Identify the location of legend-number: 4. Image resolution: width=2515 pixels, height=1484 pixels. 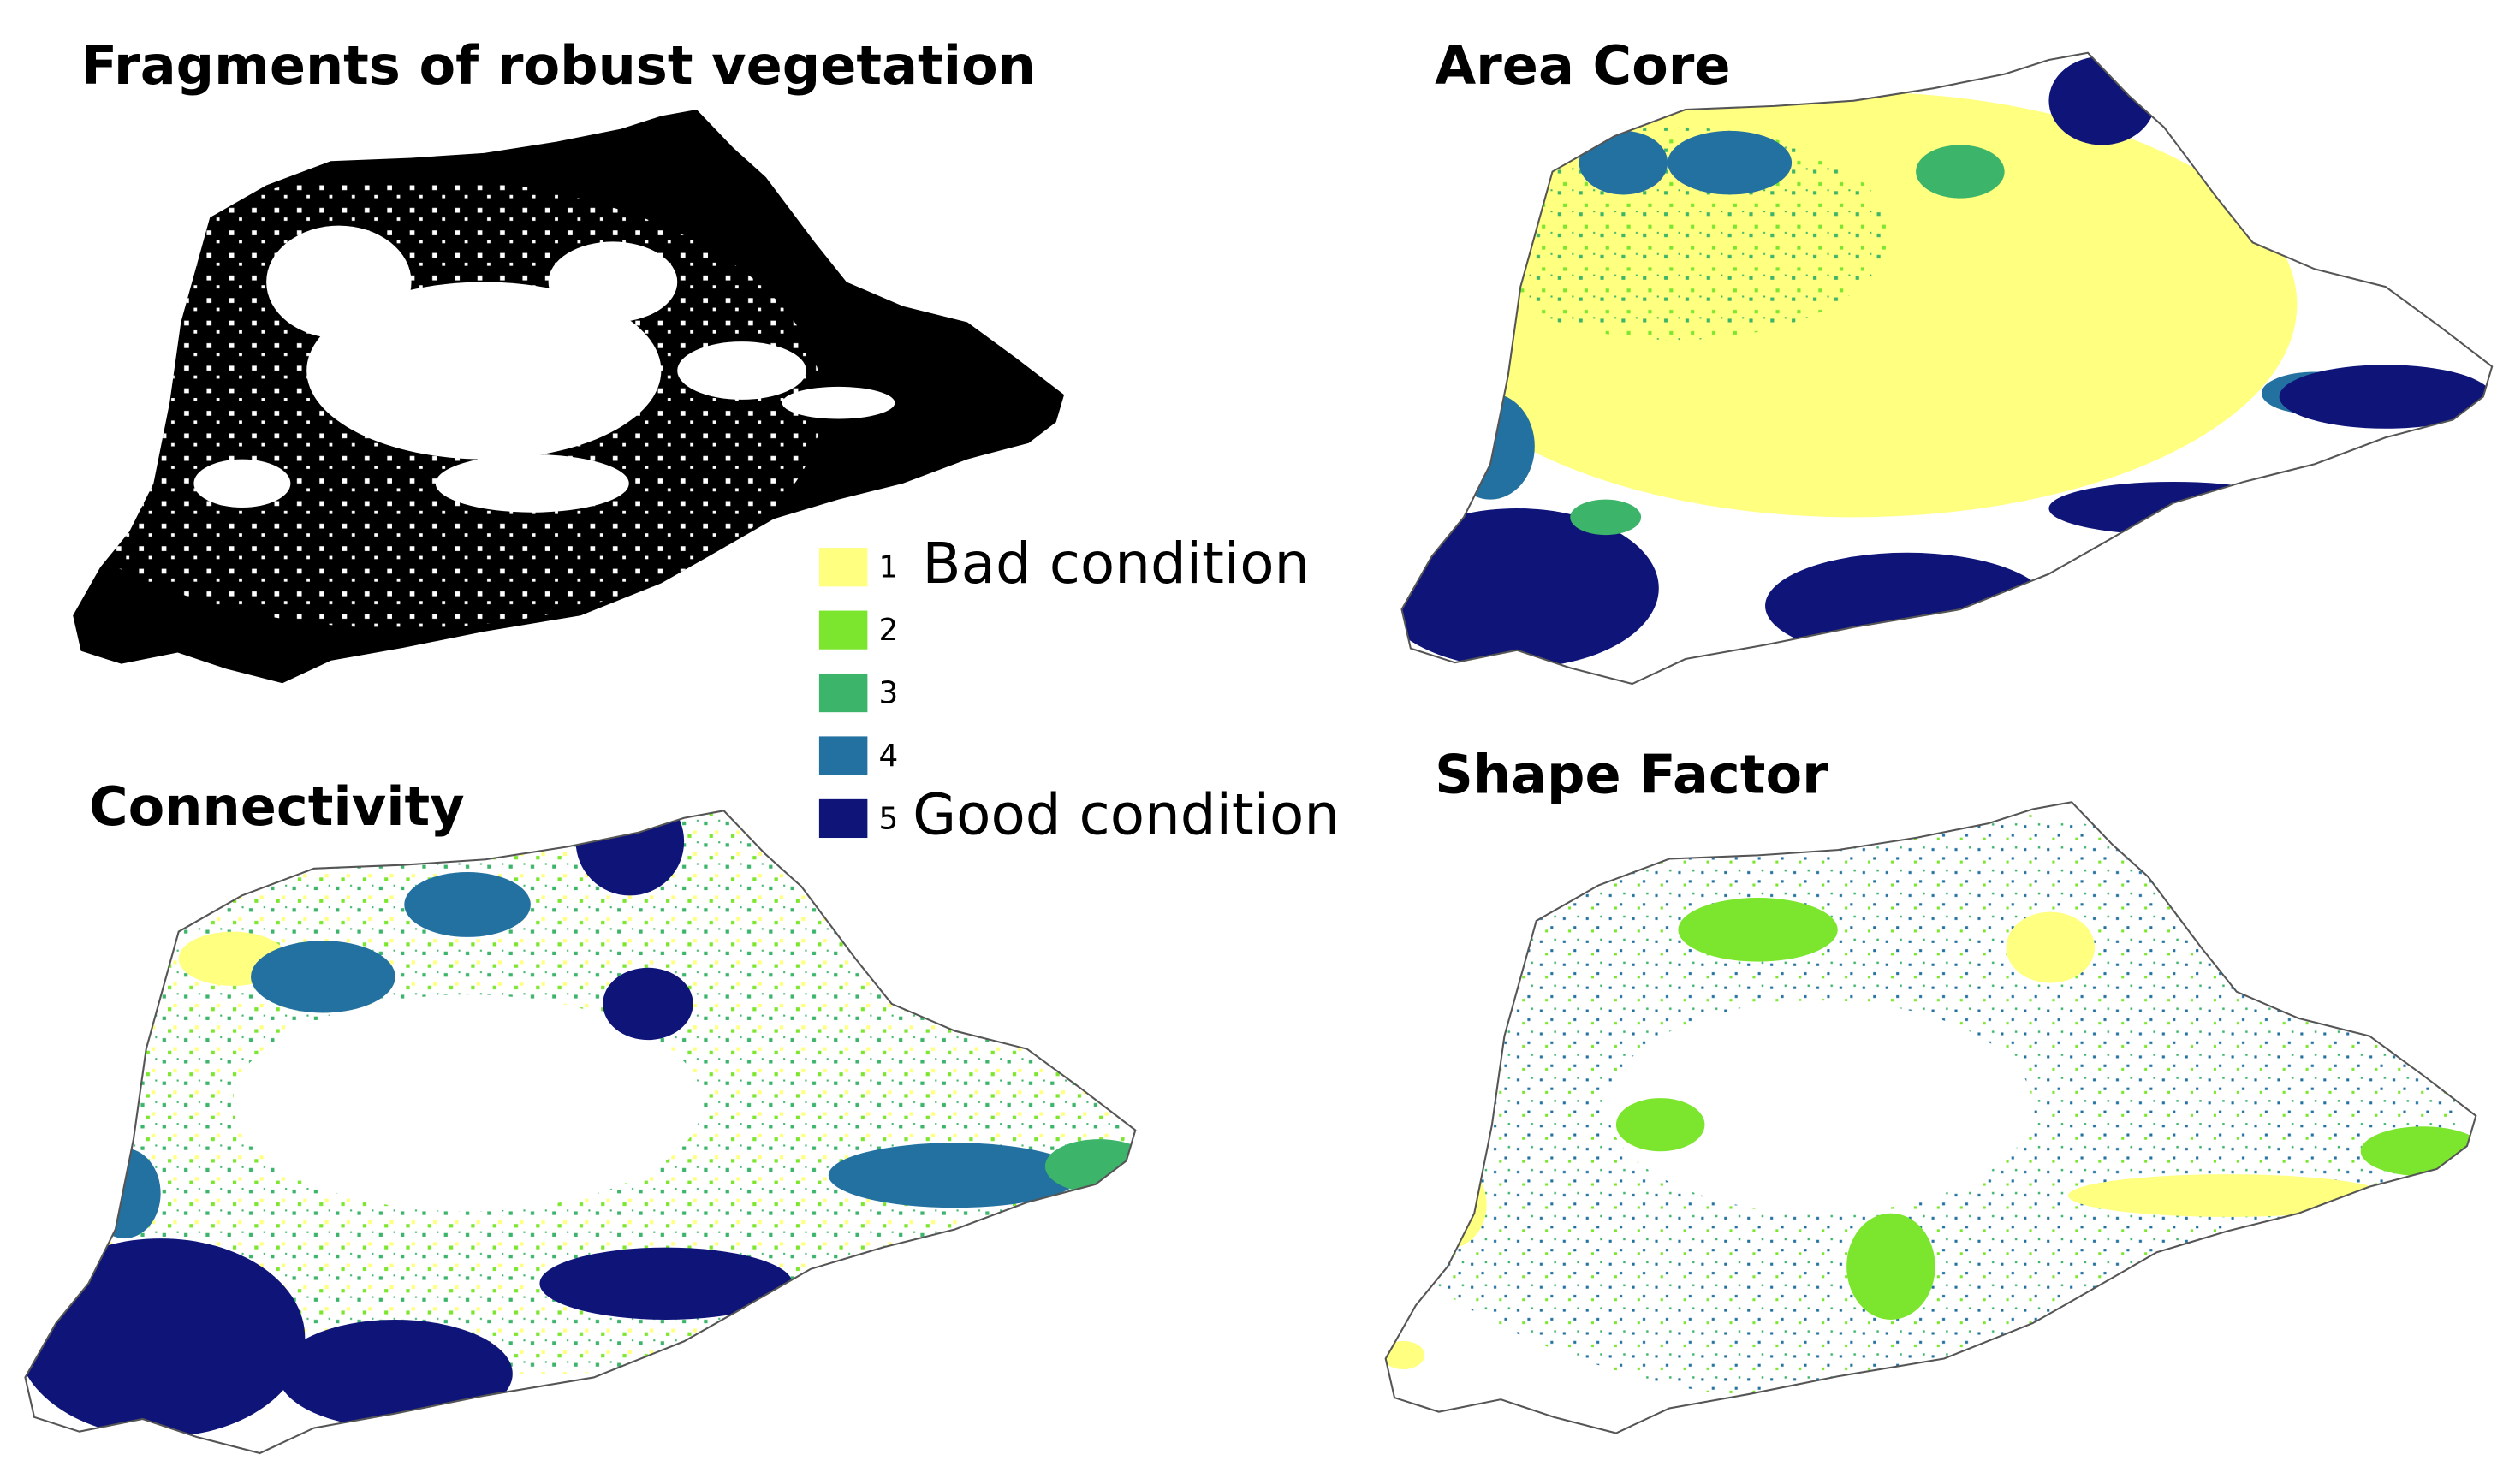
(889, 757).